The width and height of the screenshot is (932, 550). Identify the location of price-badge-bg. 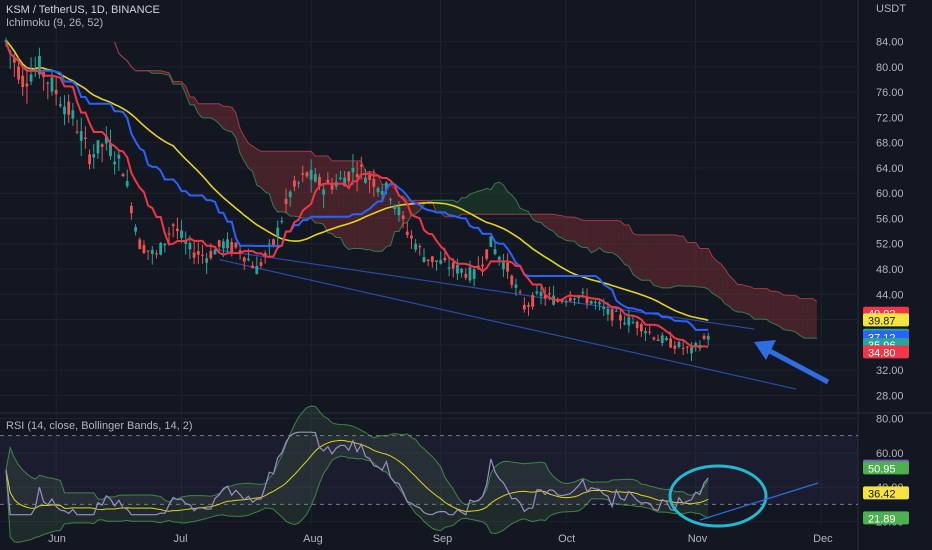
(886, 352).